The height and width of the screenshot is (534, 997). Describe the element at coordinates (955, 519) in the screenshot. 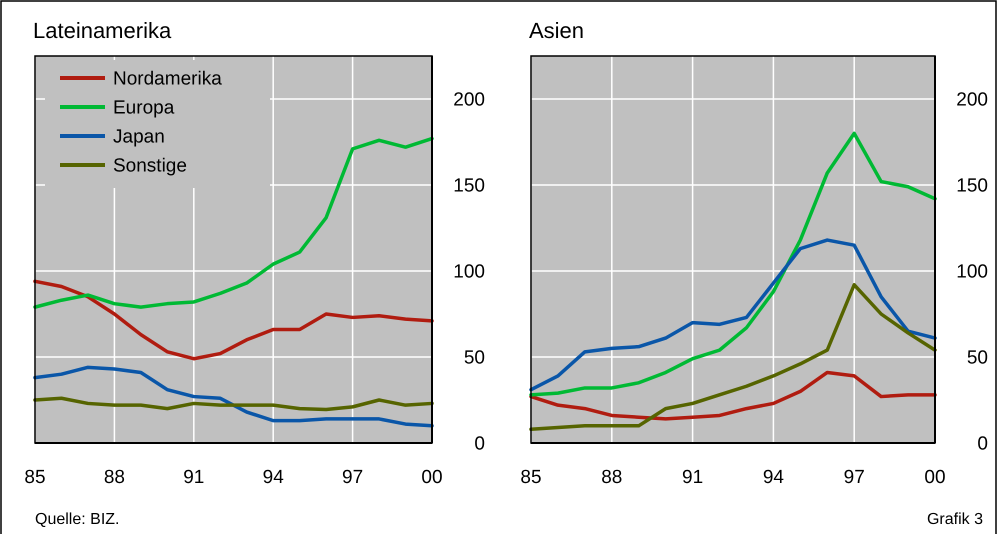

I see `text: Grafik 3` at that location.